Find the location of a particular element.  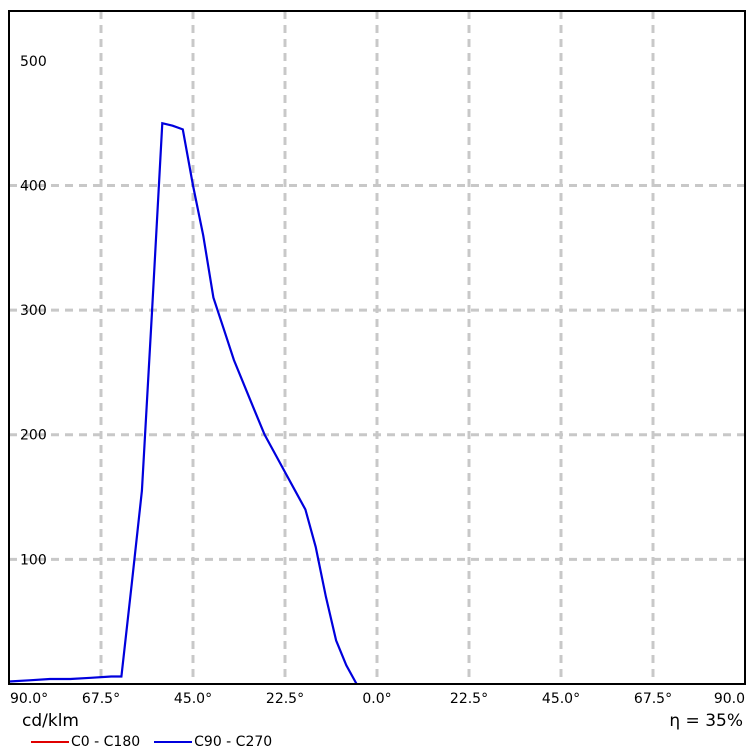

legend: C0 - C180 C90 - C270 is located at coordinates (158, 742).